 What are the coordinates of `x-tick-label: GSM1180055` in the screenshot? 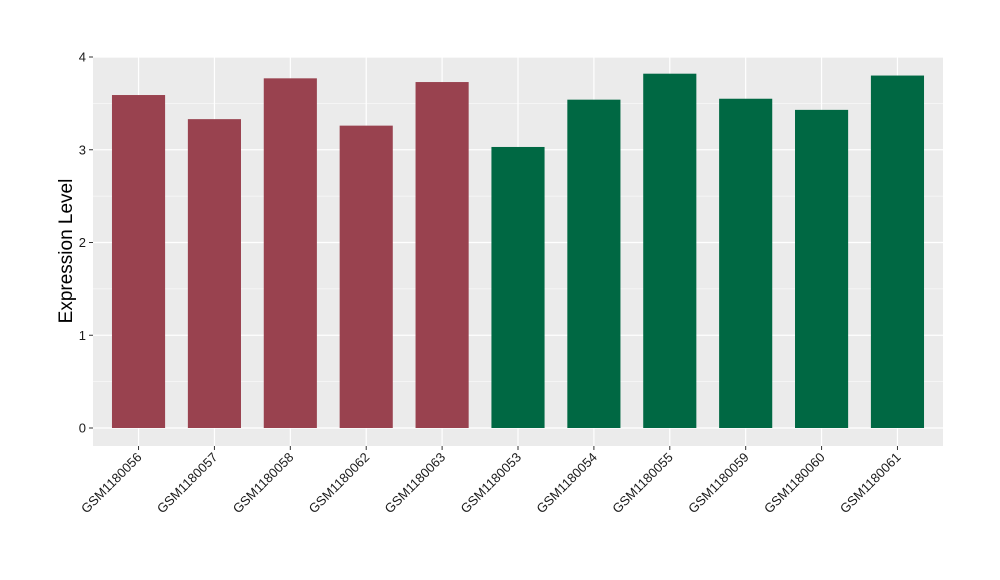 It's located at (642, 483).